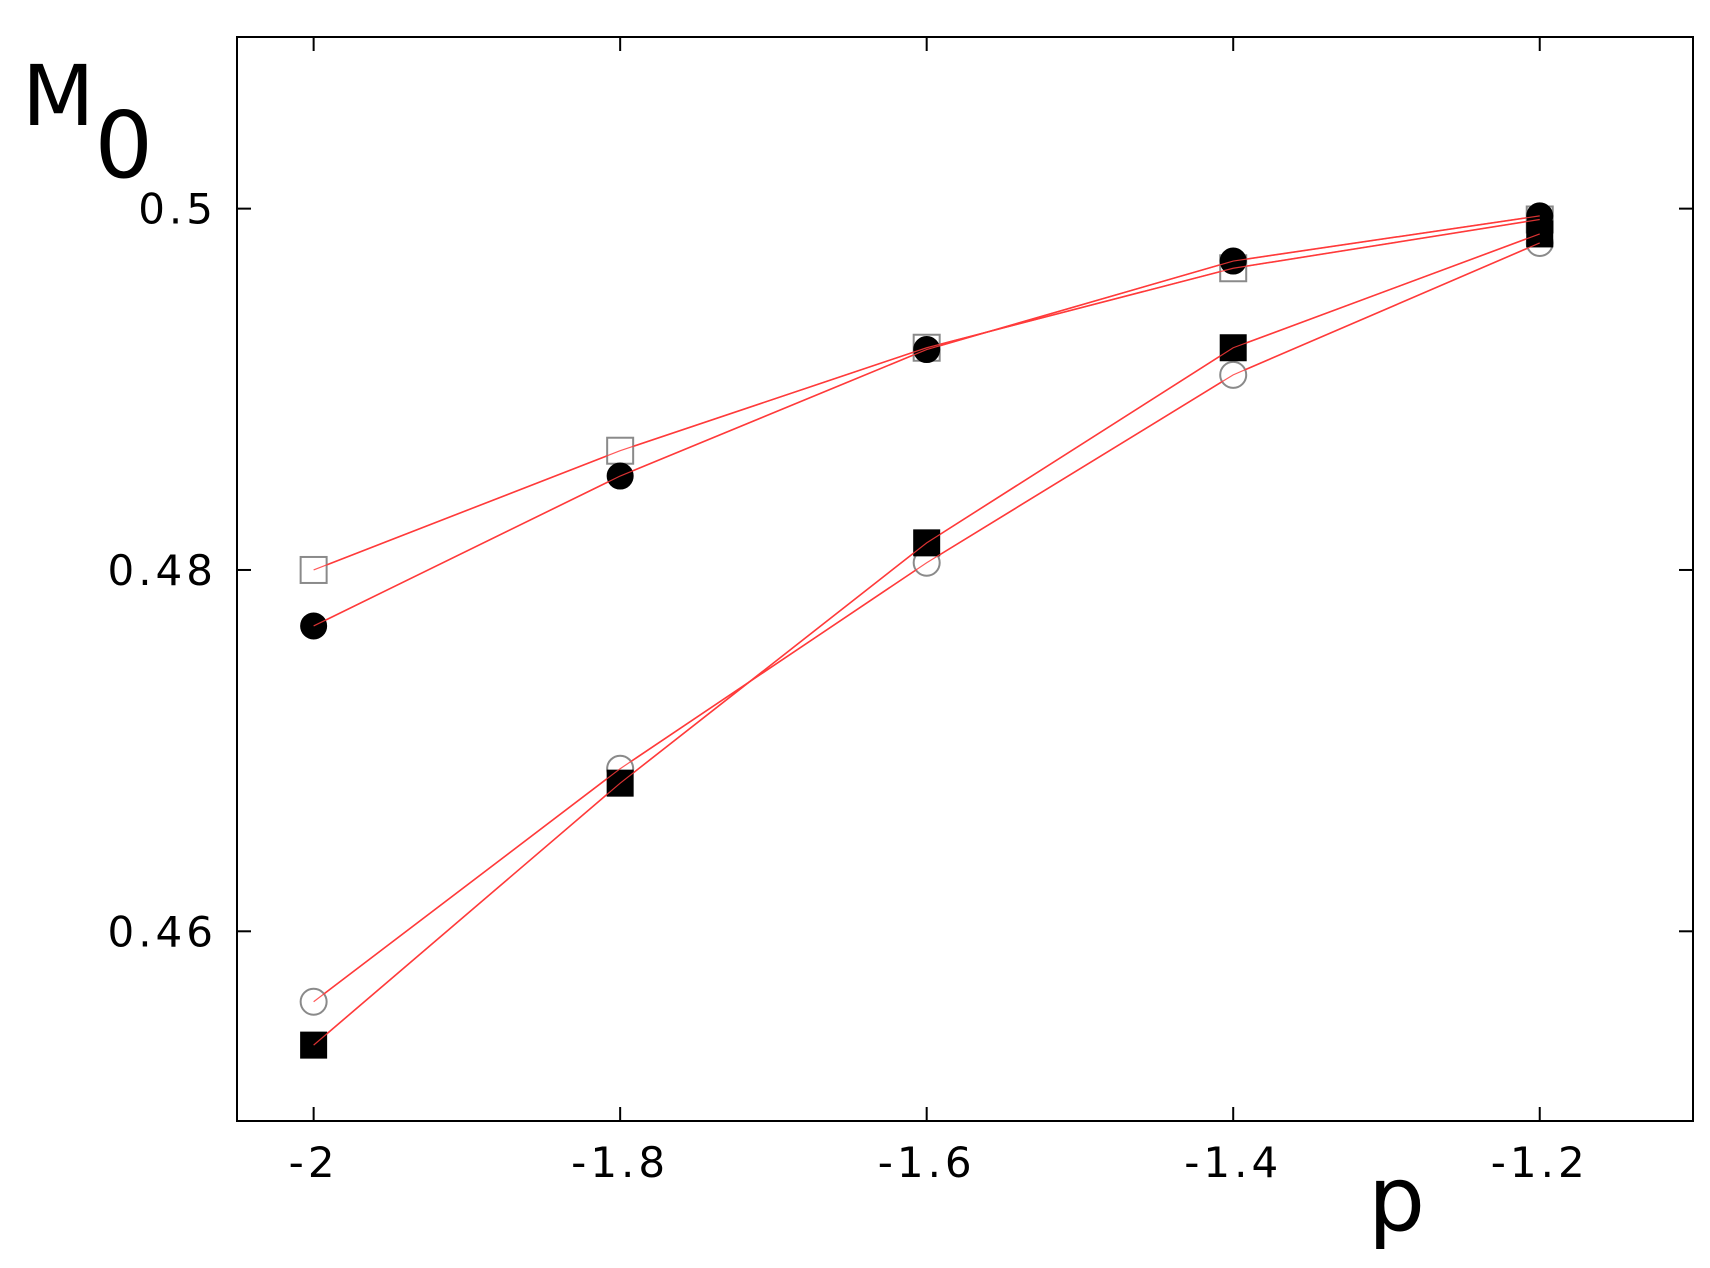 This screenshot has width=1710, height=1268. Describe the element at coordinates (927, 1162) in the screenshot. I see `x-tick-label: -1.6` at that location.